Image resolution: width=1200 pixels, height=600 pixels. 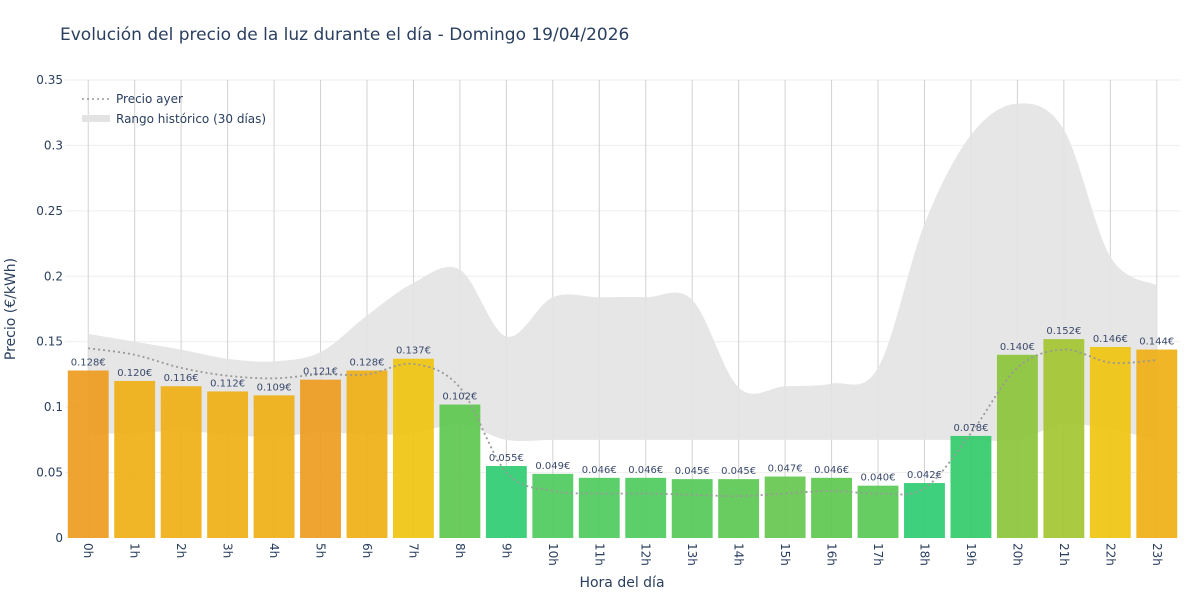 I want to click on bar-value-label: 0.109€, so click(x=274, y=387).